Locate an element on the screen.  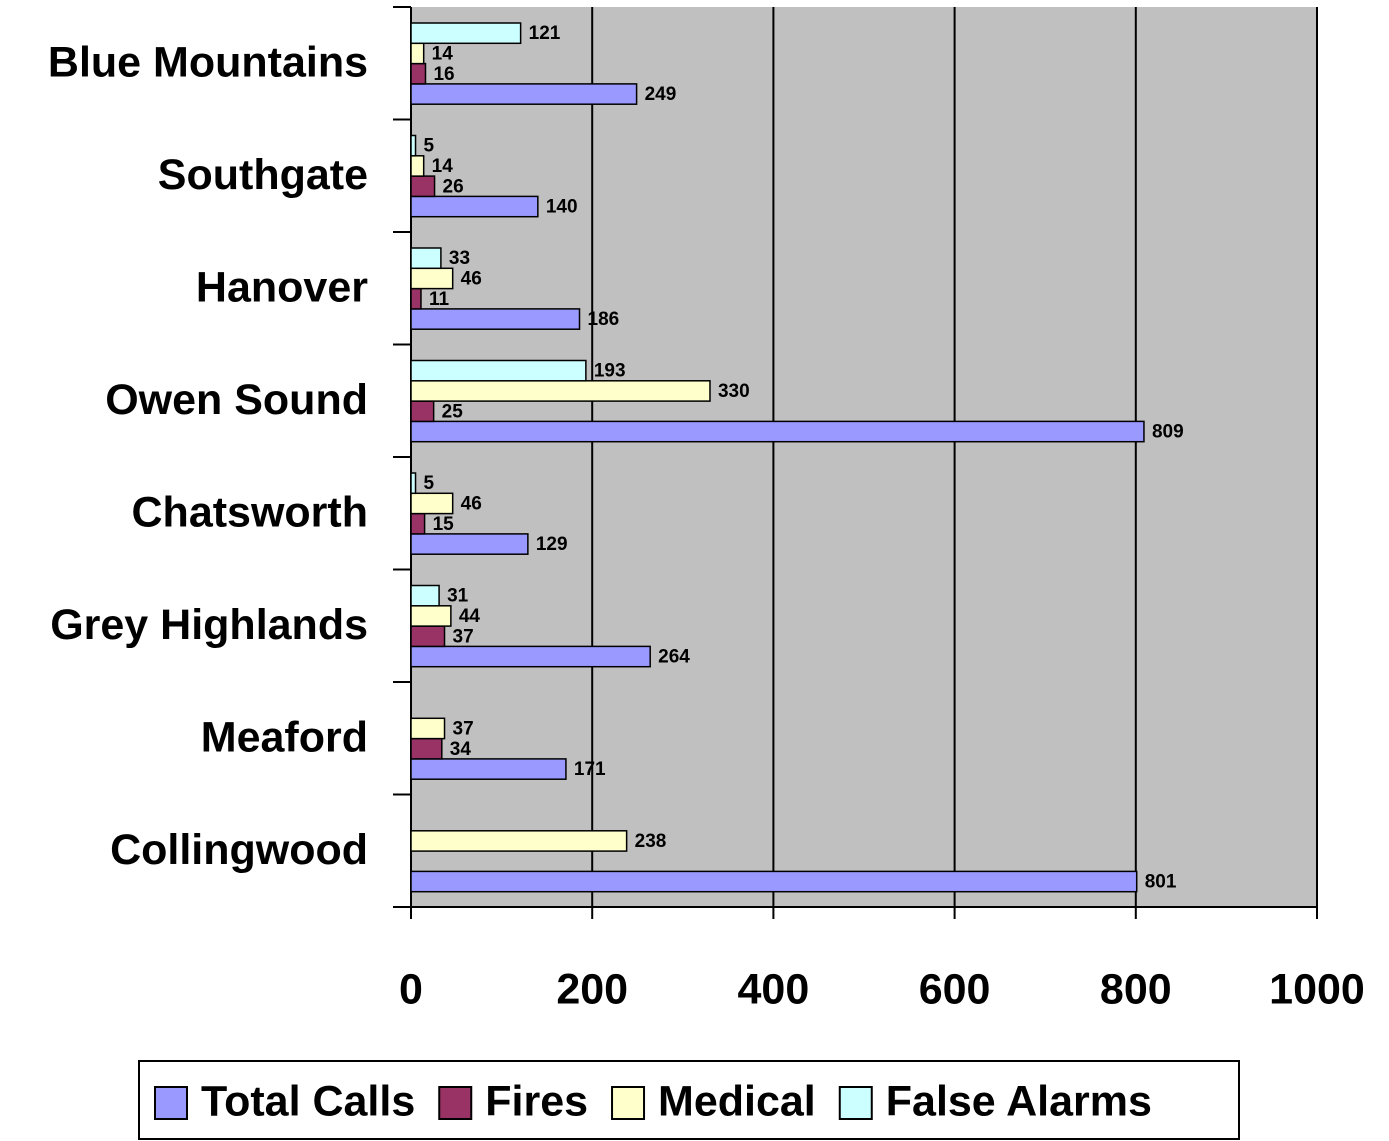
data-label: 34 is located at coordinates (461, 749).